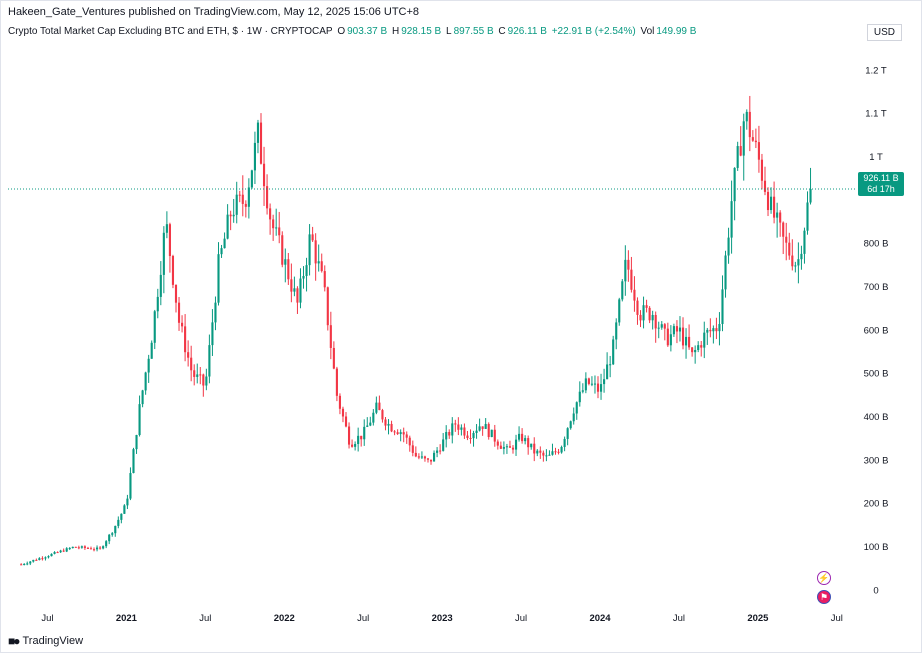 The height and width of the screenshot is (653, 922). I want to click on tradingview-logo: ■● TradingView, so click(45, 641).